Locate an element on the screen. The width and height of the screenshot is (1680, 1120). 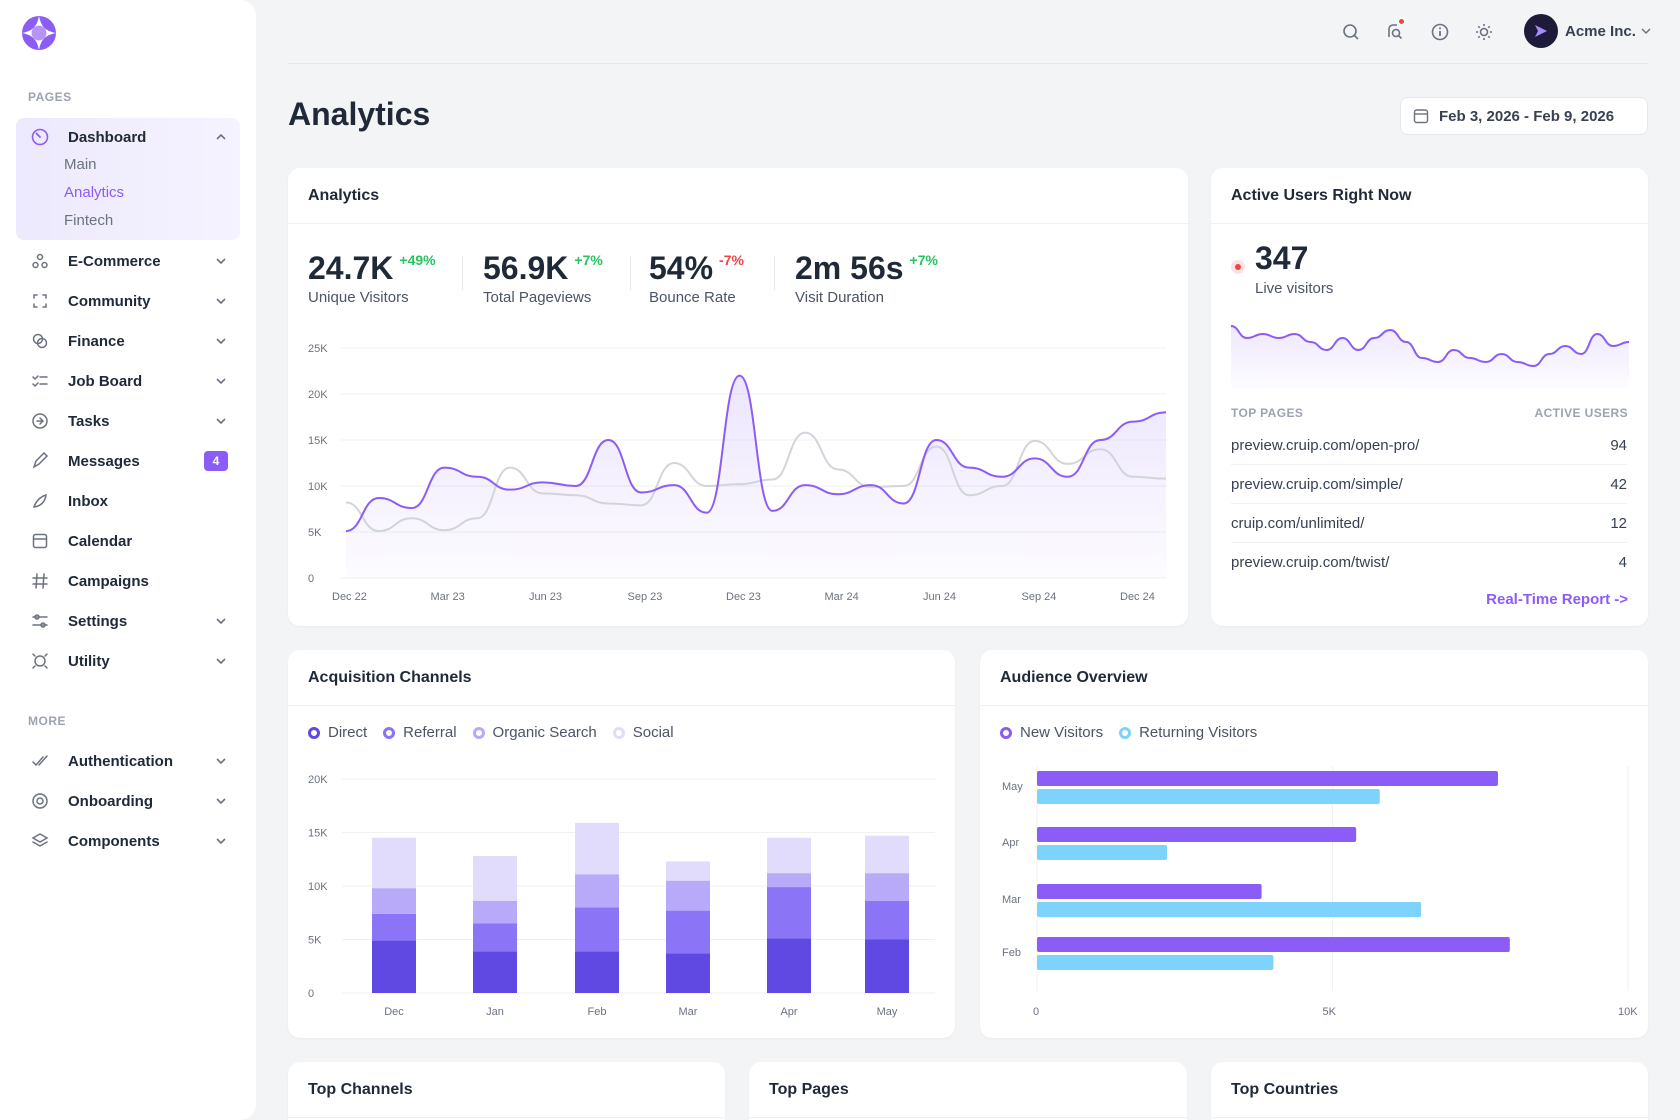
bar is located at coordinates (1197, 834).